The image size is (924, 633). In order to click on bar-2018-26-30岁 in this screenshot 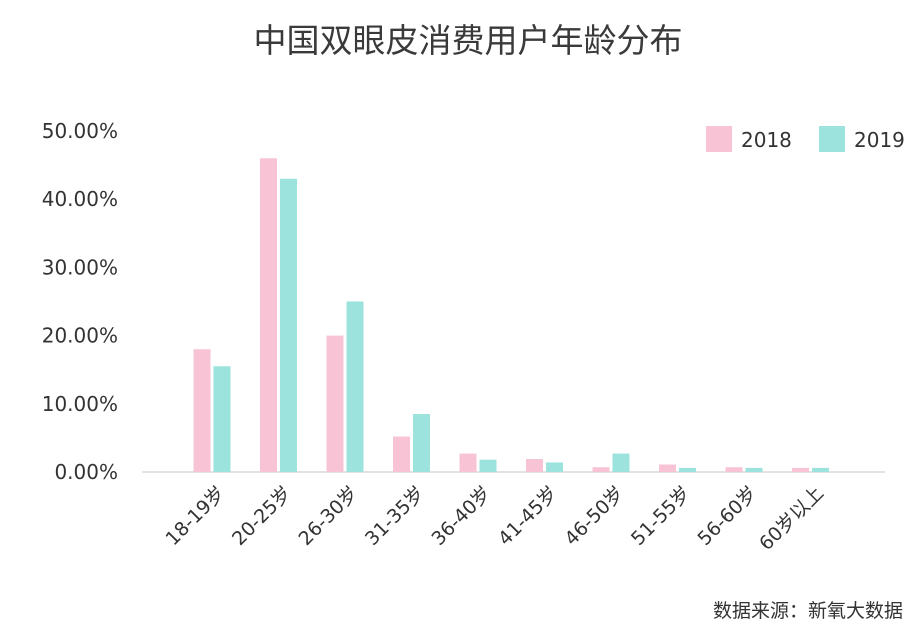, I will do `click(335, 403)`.